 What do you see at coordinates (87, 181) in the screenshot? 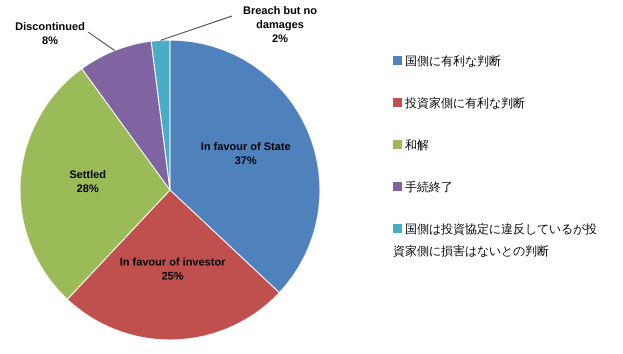
I see `data-label: Settled 28%` at bounding box center [87, 181].